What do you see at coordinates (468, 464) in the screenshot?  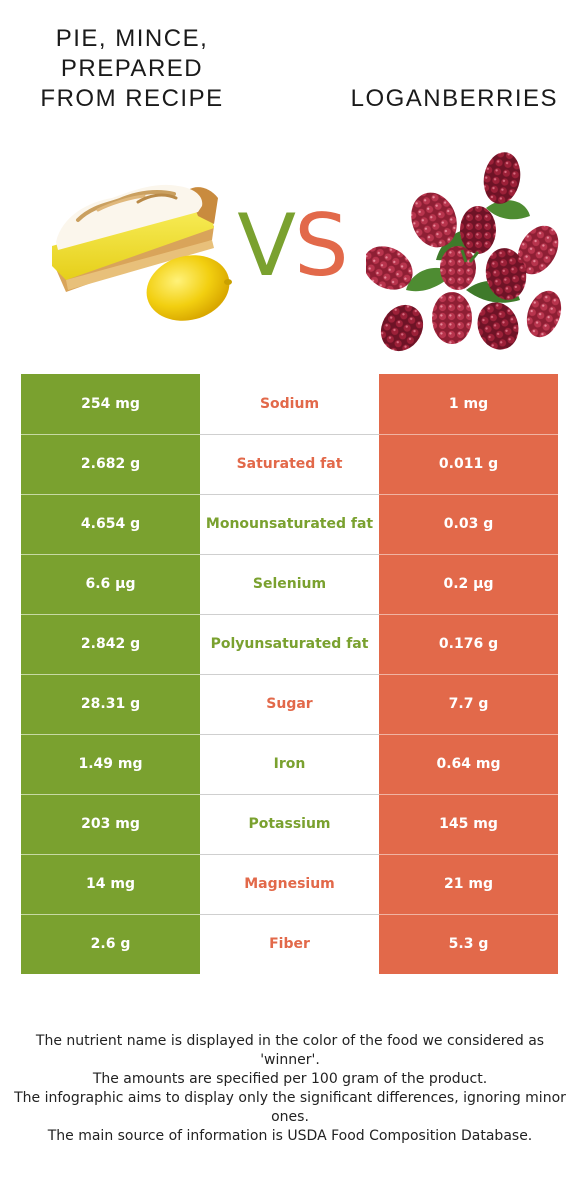 I see `right-value: 0.011 g` at bounding box center [468, 464].